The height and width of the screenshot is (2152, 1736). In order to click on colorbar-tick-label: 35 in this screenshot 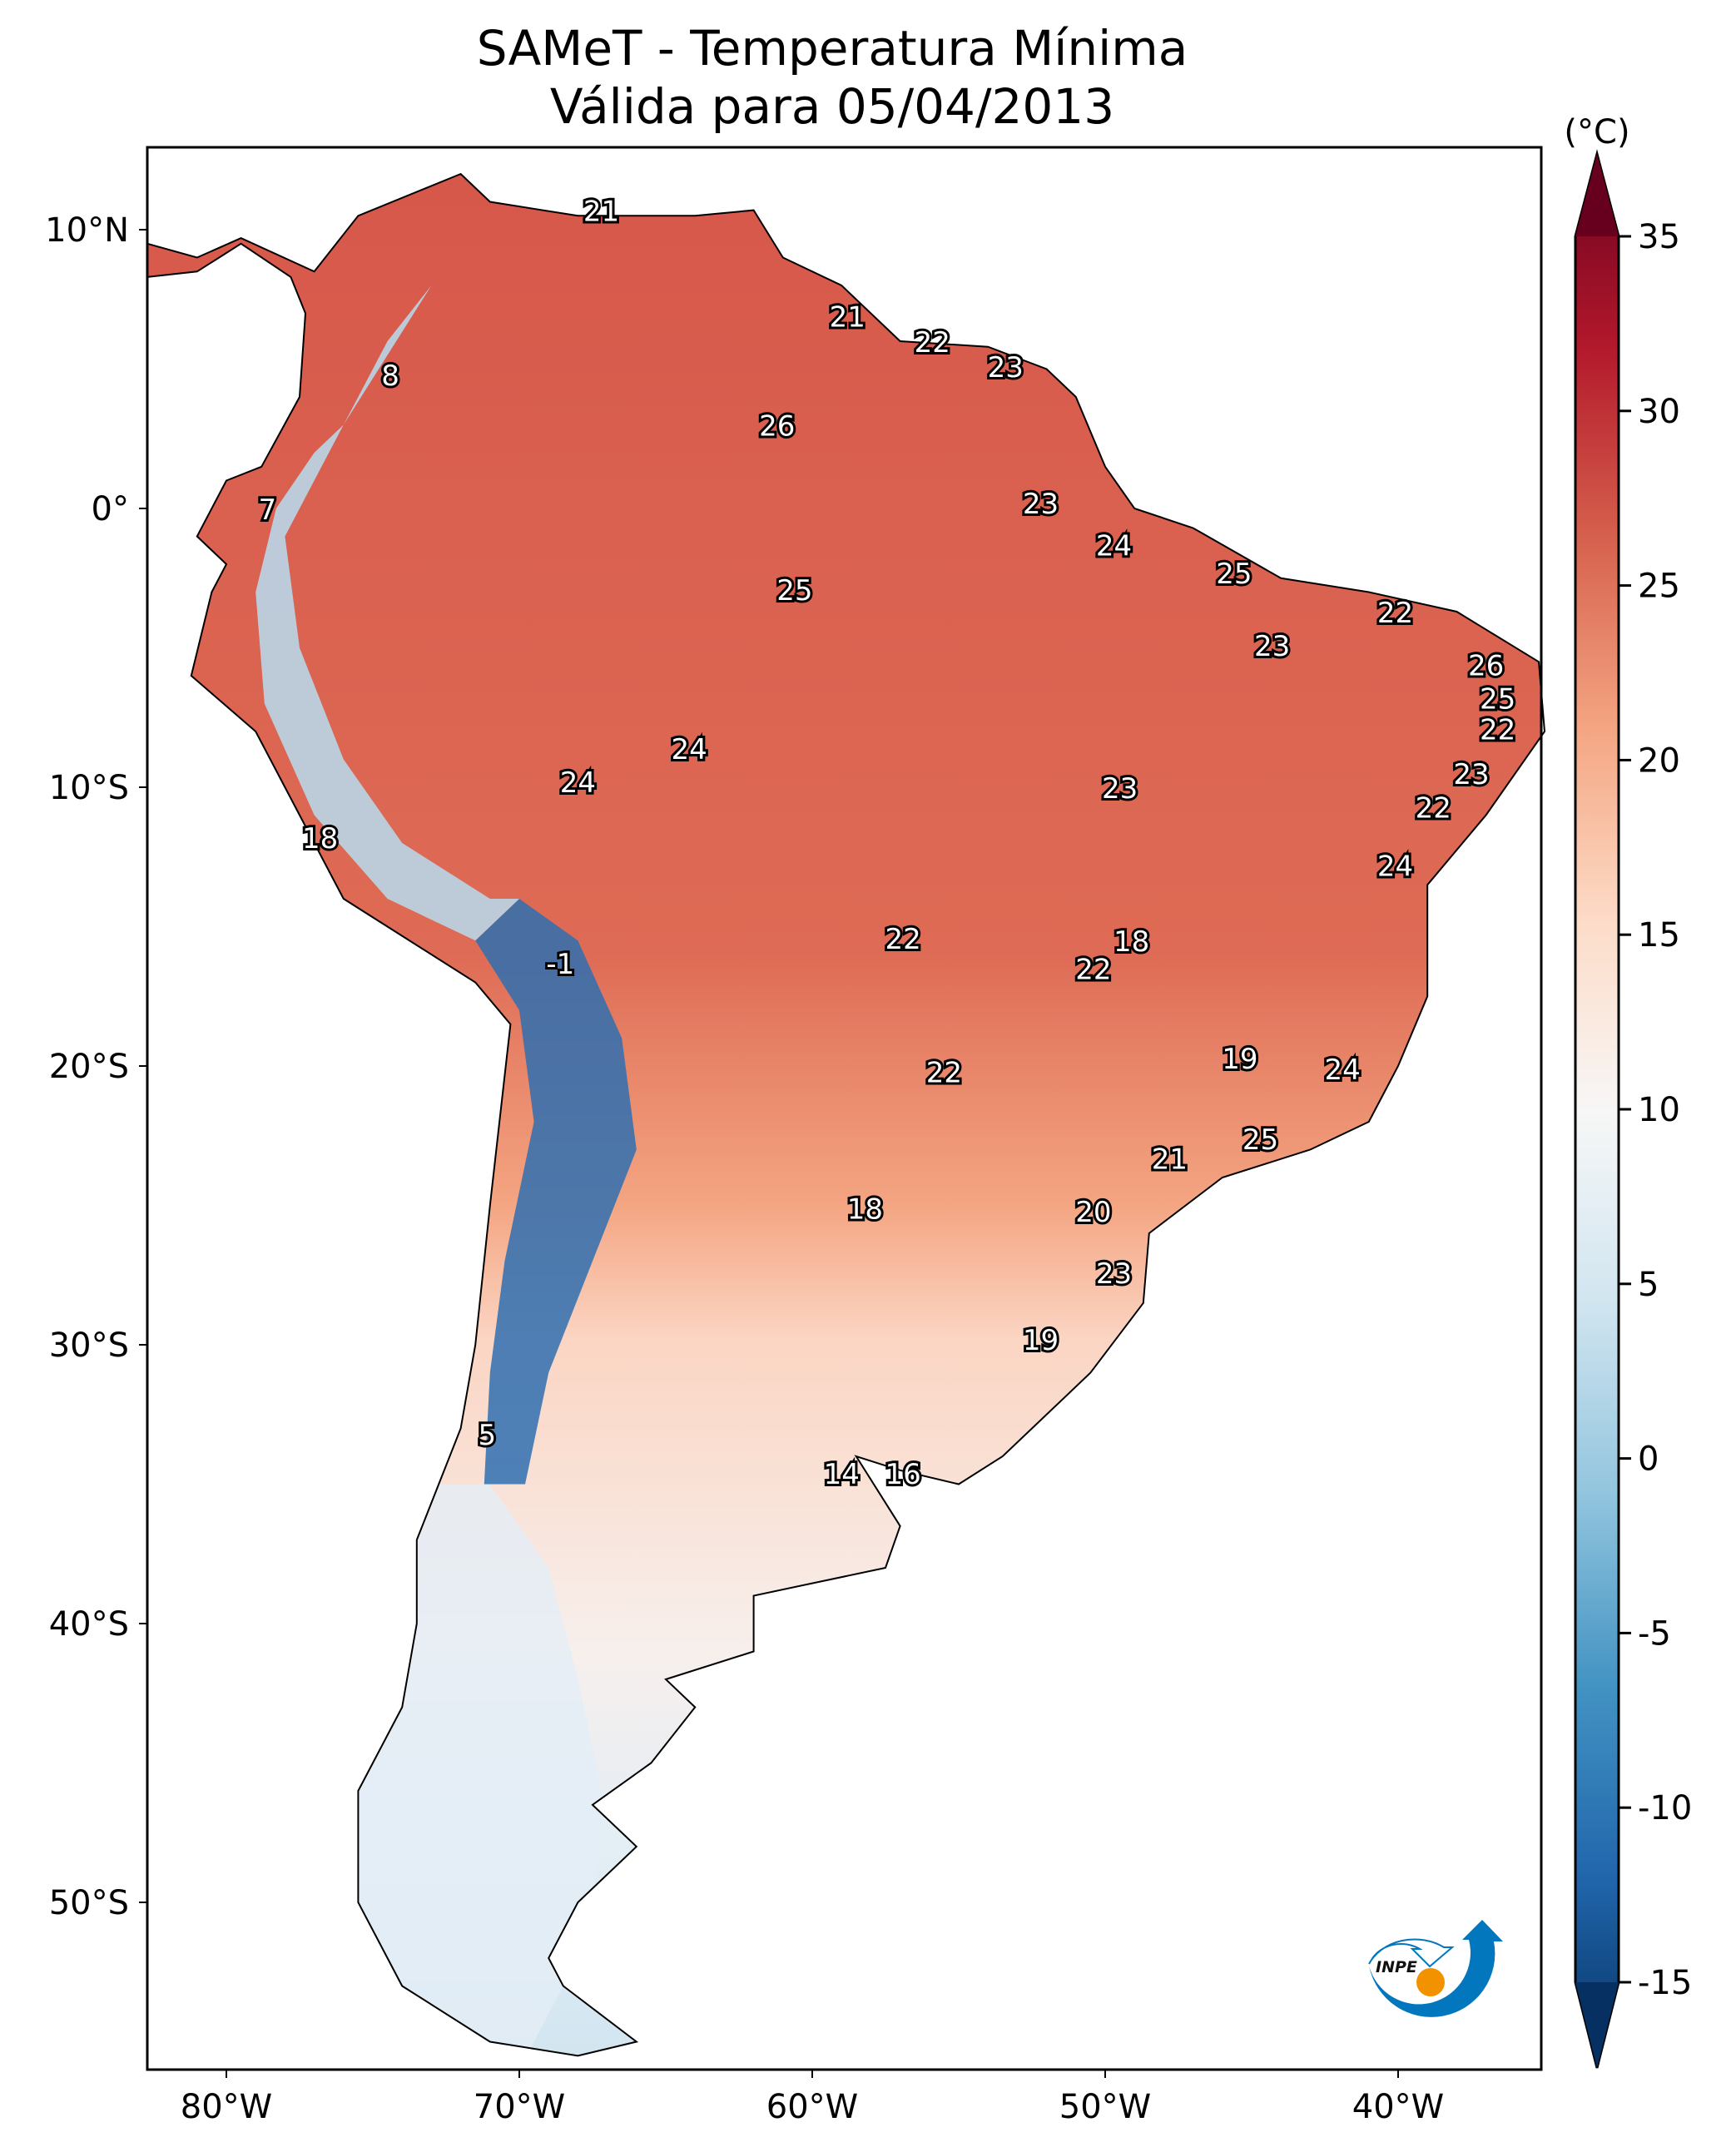, I will do `click(1659, 237)`.